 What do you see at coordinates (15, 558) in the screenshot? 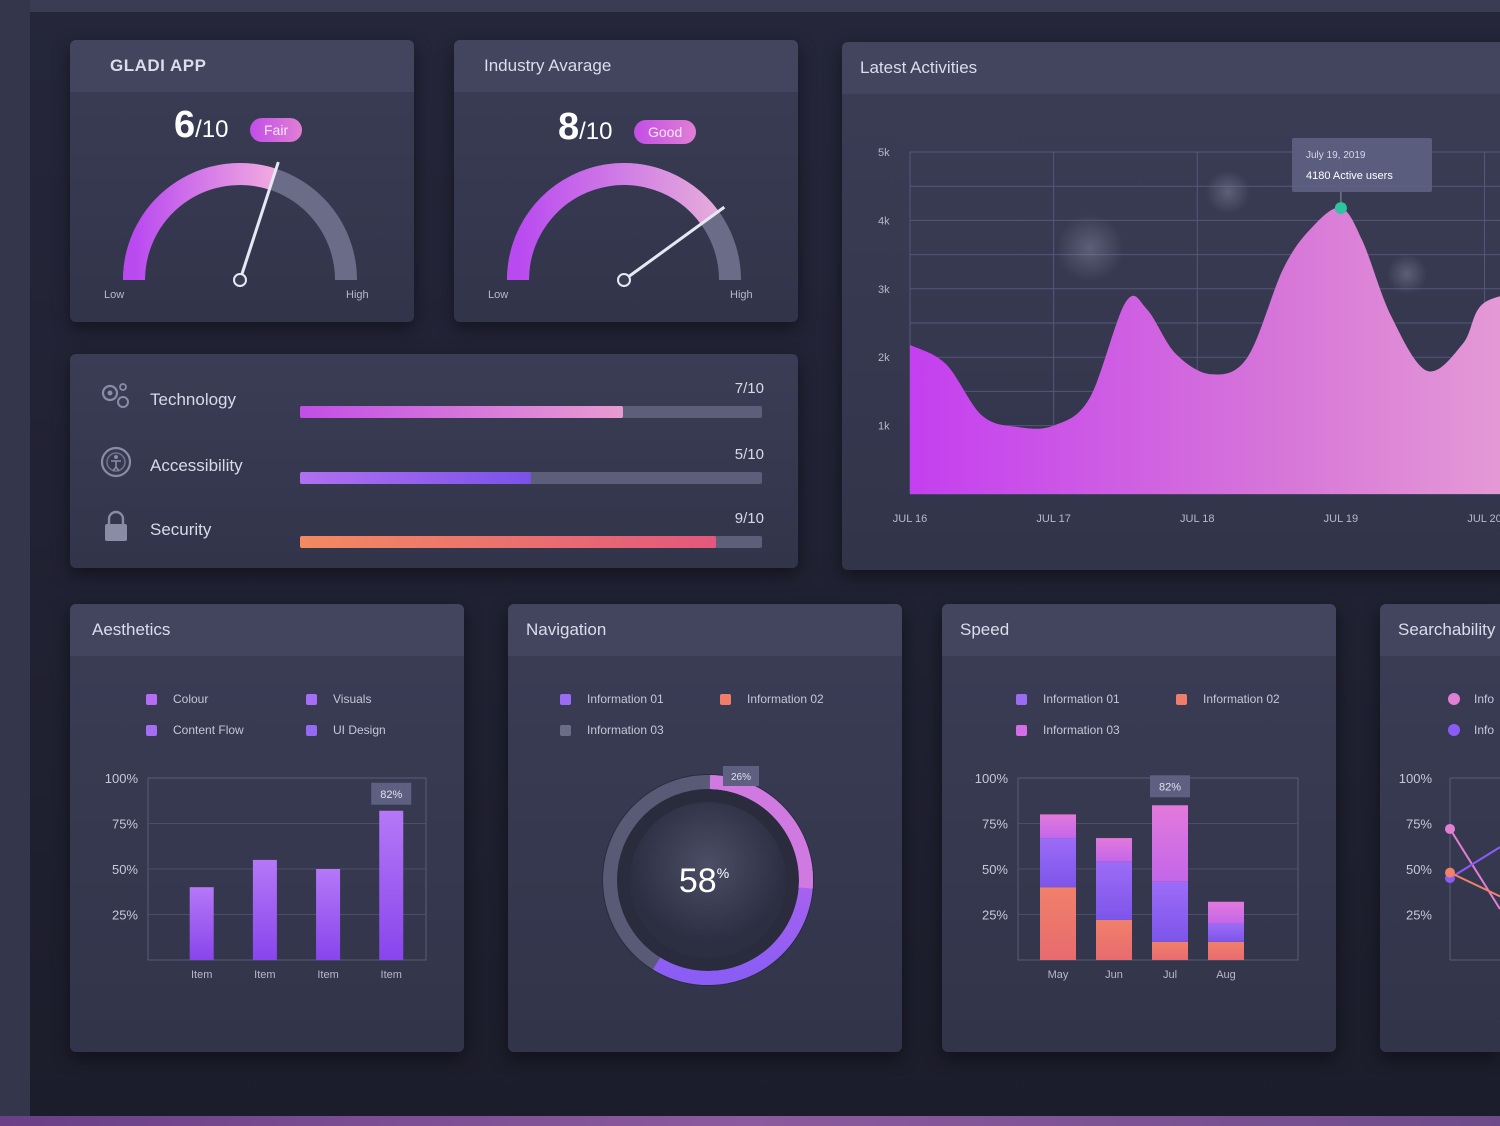
I see `left-sidebar` at bounding box center [15, 558].